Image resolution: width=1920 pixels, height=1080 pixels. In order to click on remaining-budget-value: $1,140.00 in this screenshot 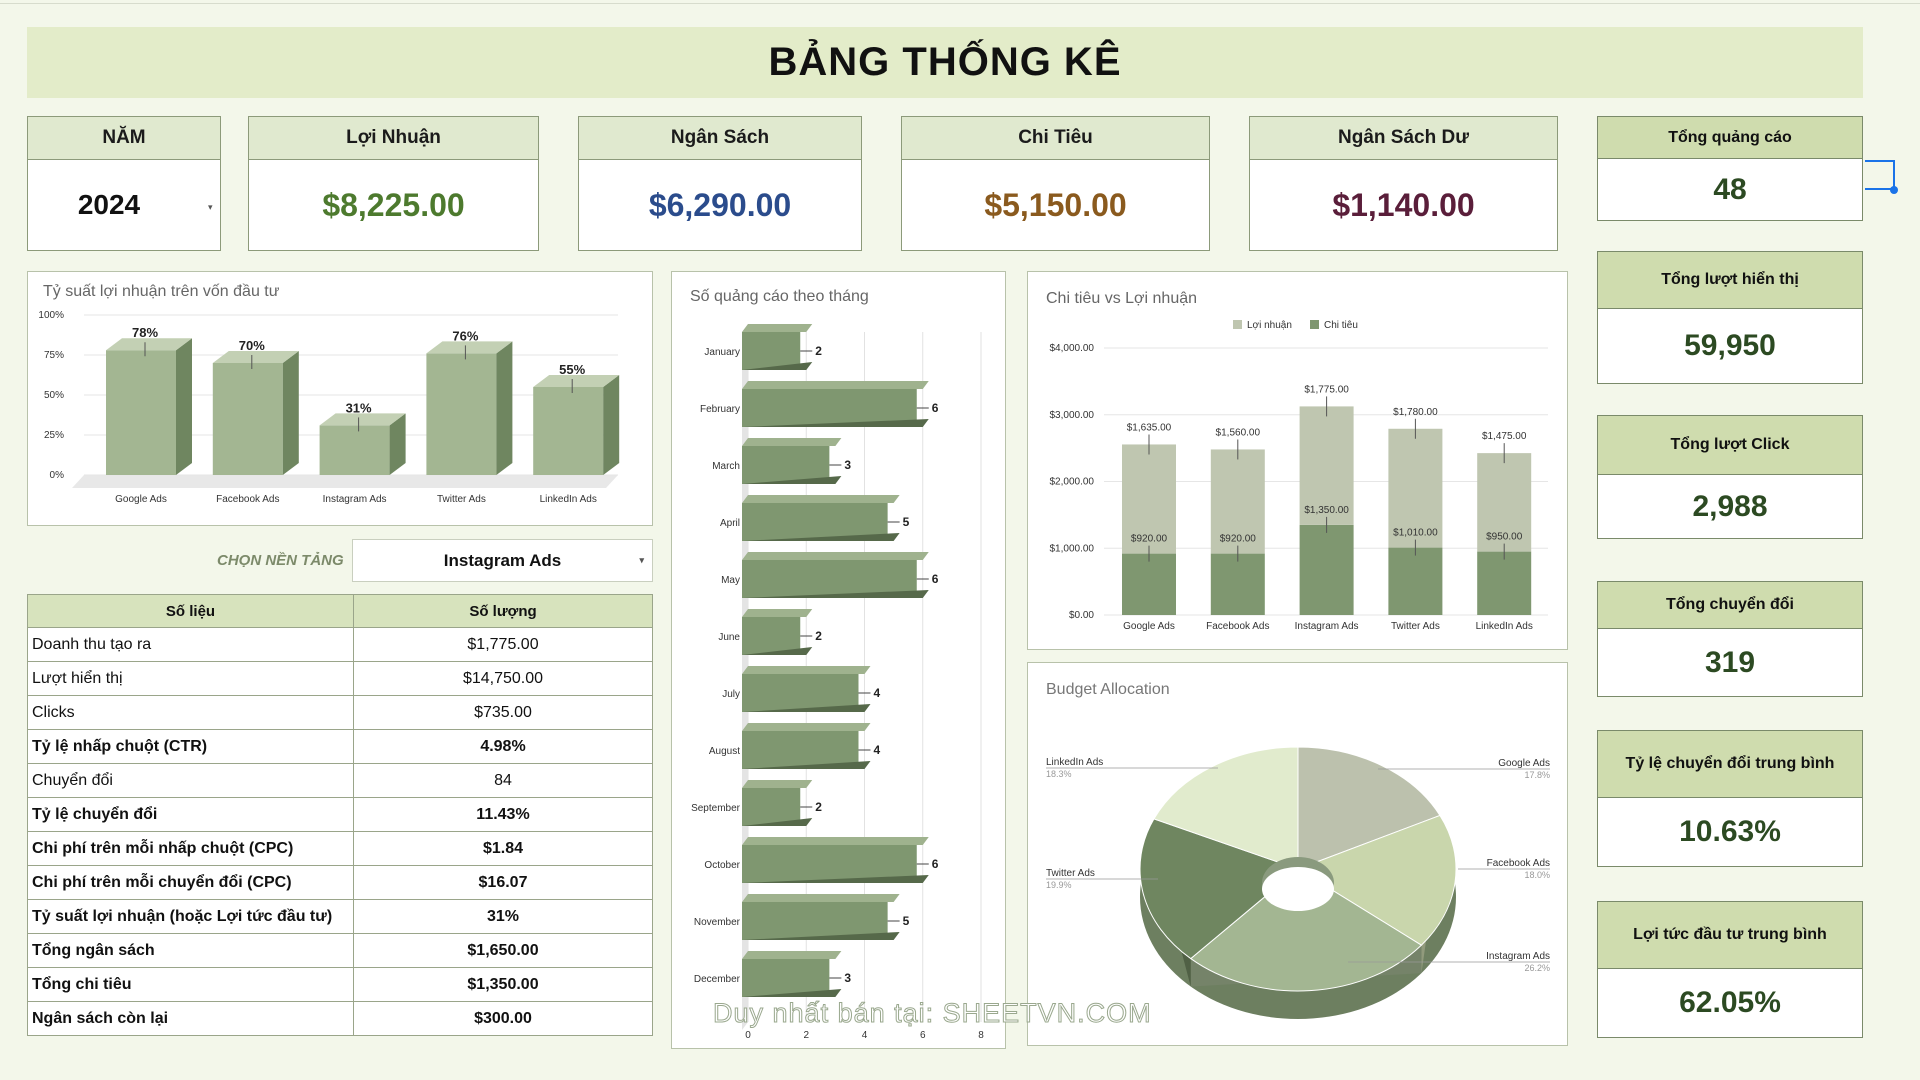, I will do `click(1403, 204)`.